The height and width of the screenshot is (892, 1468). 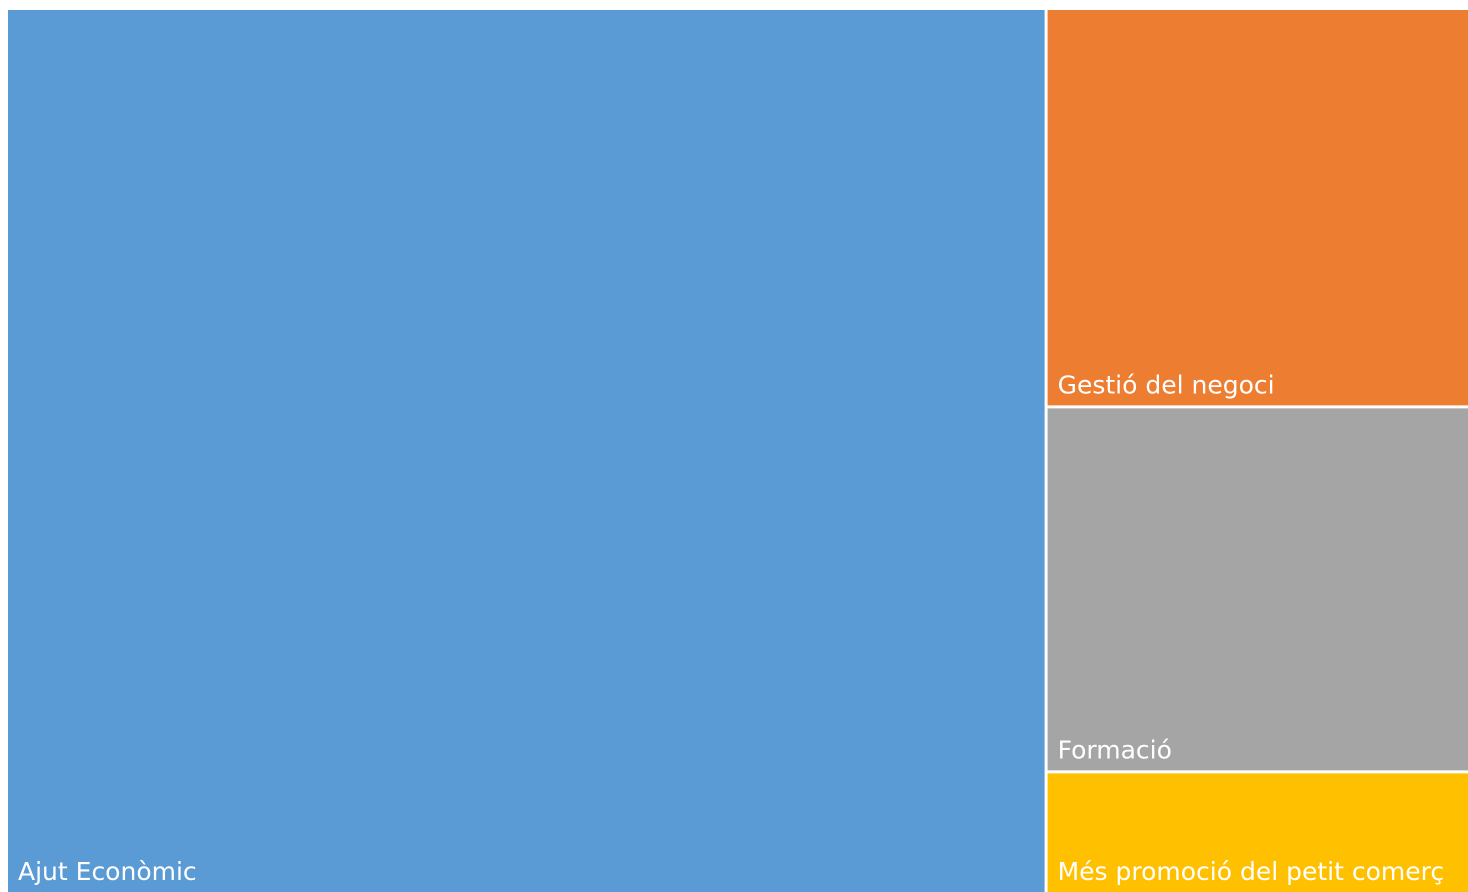 What do you see at coordinates (1115, 749) in the screenshot?
I see `tile-label: Formació` at bounding box center [1115, 749].